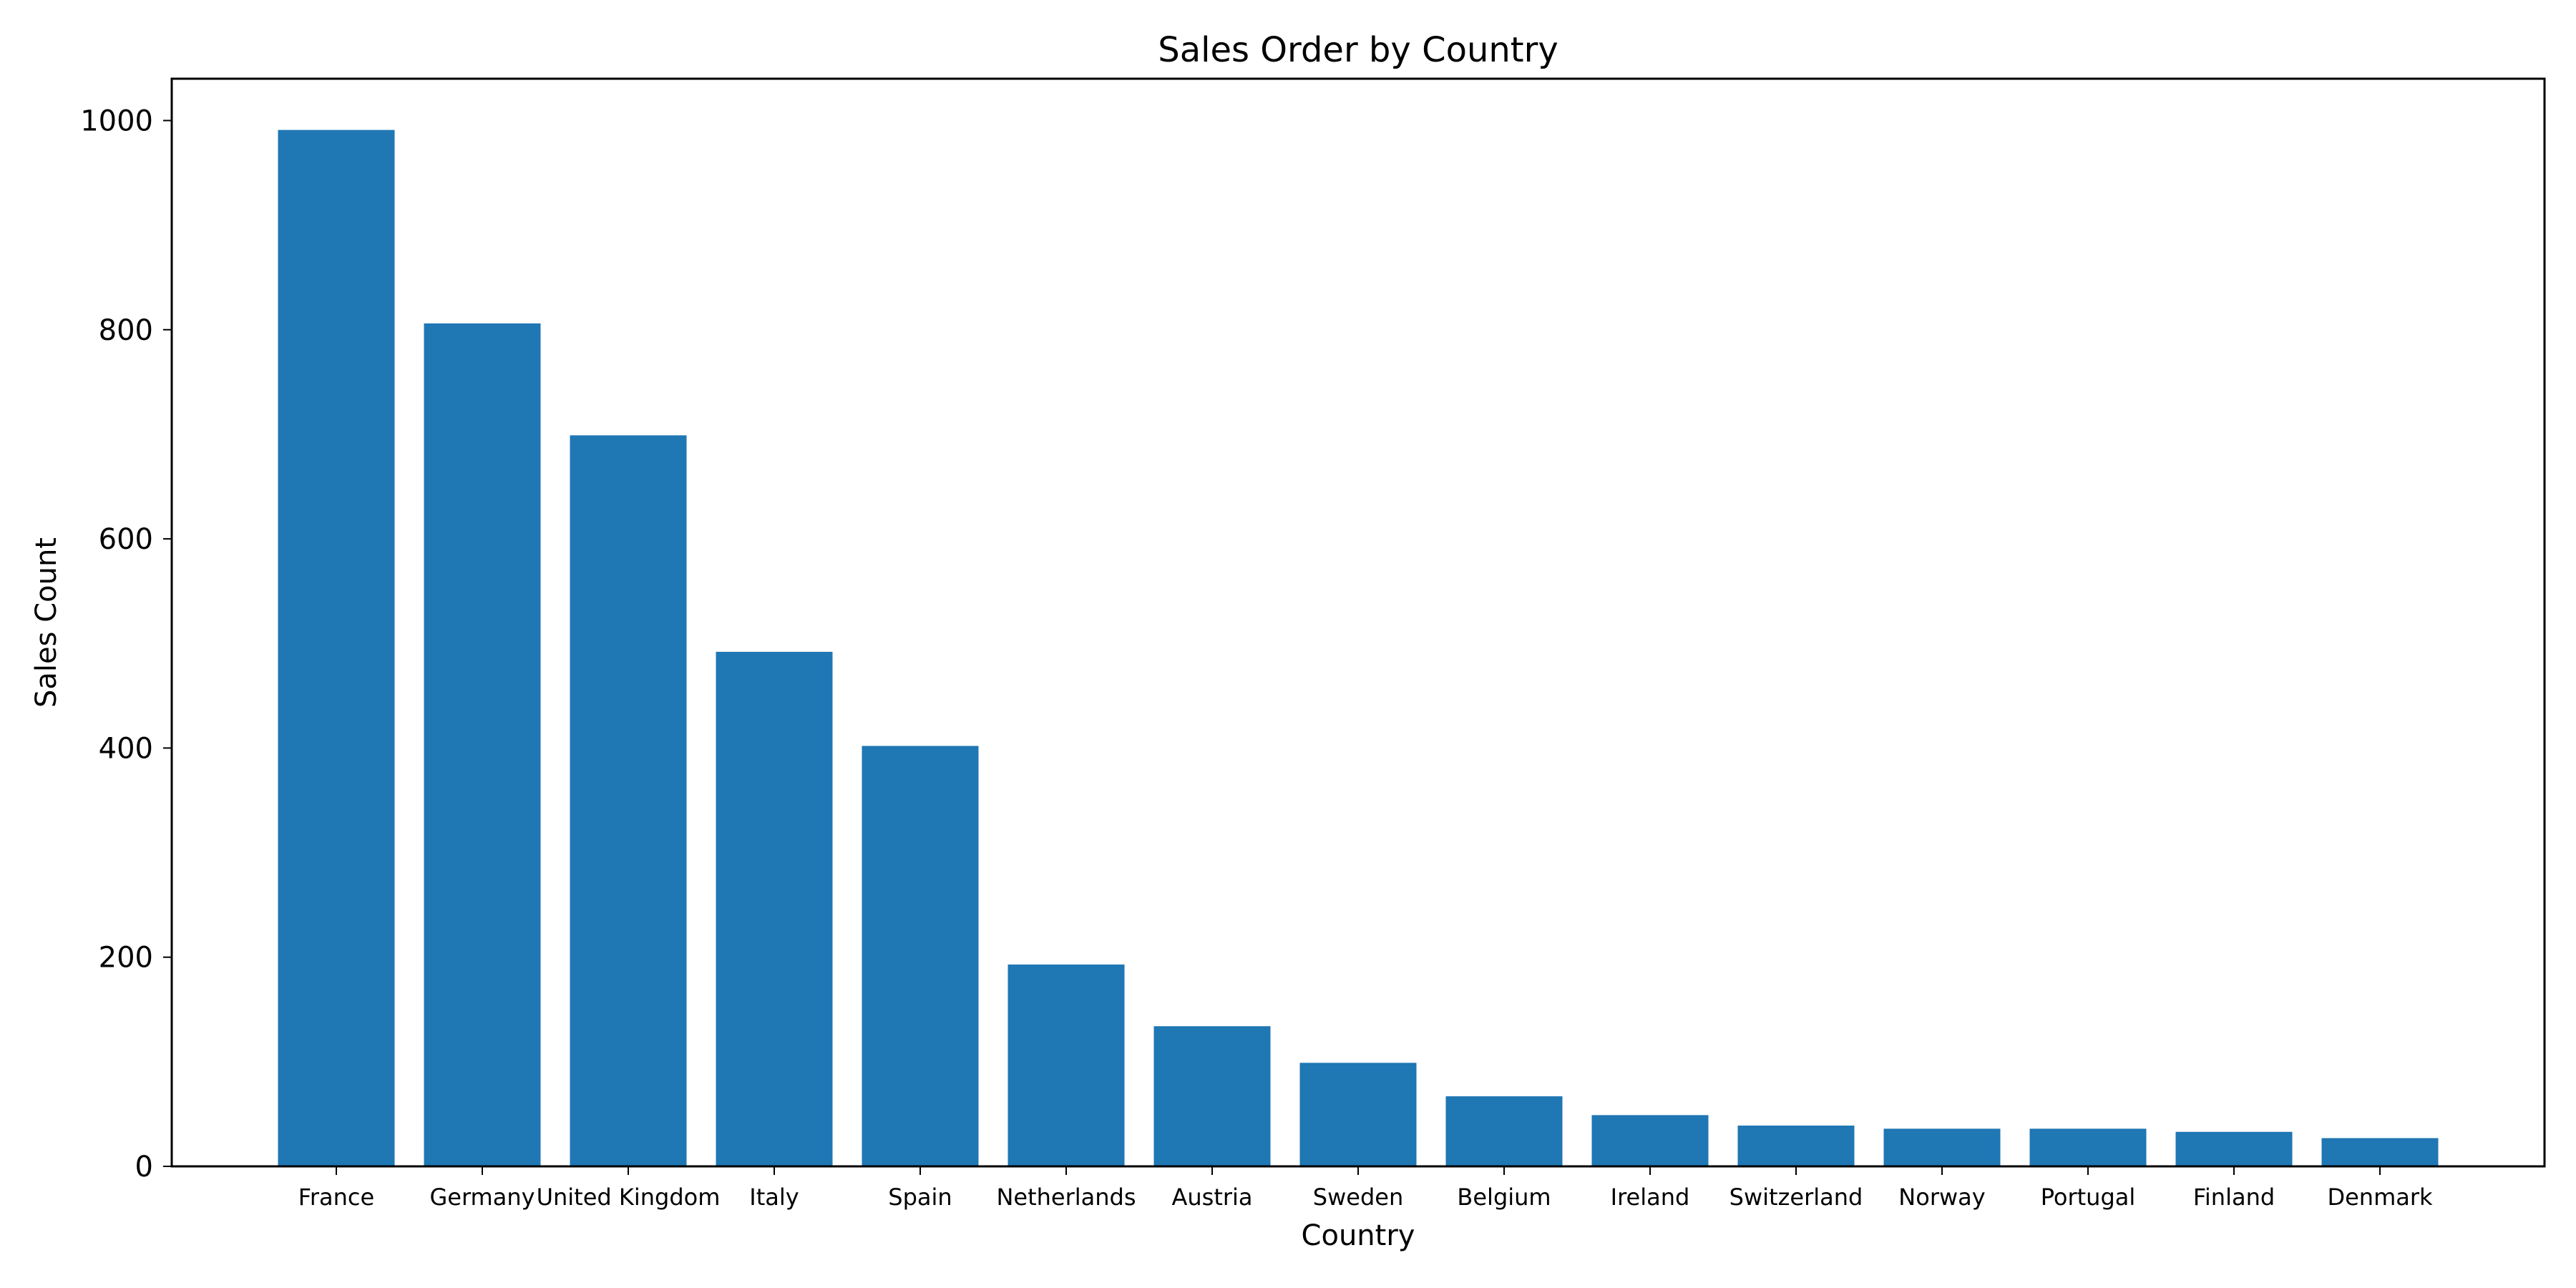 This screenshot has width=2576, height=1288. What do you see at coordinates (1066, 1197) in the screenshot?
I see `x-tick-label: Netherlands` at bounding box center [1066, 1197].